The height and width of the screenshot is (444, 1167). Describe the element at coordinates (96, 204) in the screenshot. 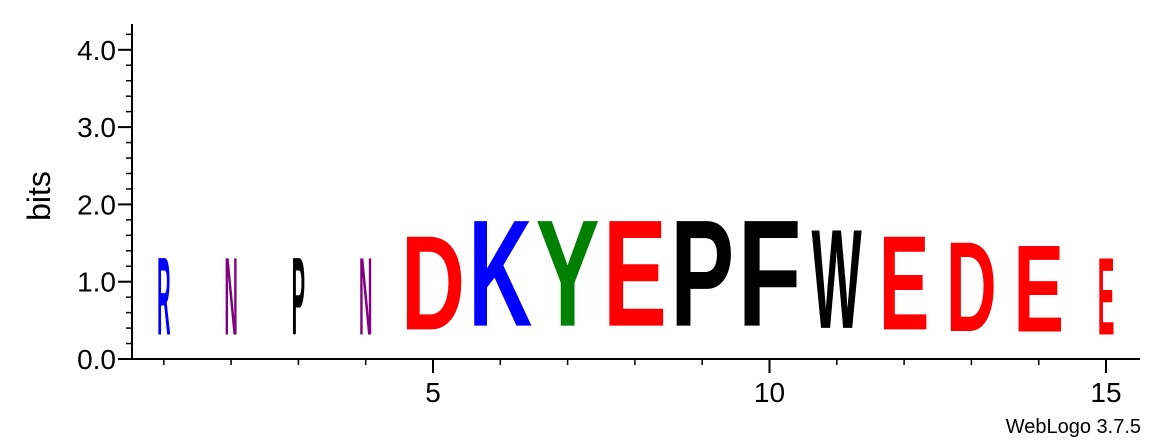

I see `y-tick-label: 2.0` at that location.